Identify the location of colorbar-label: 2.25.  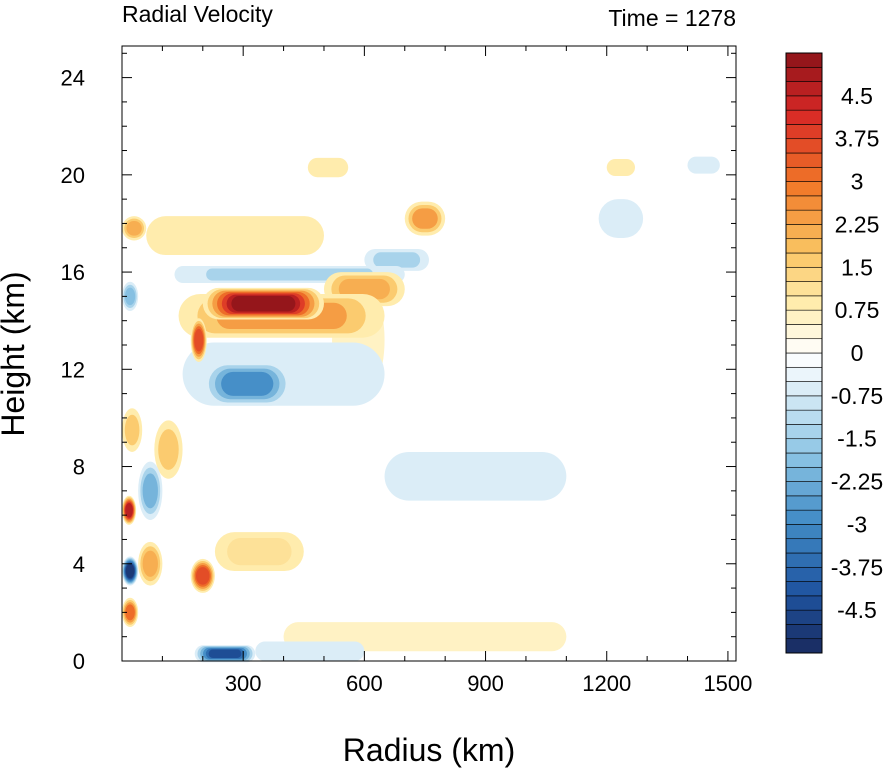
(857, 224).